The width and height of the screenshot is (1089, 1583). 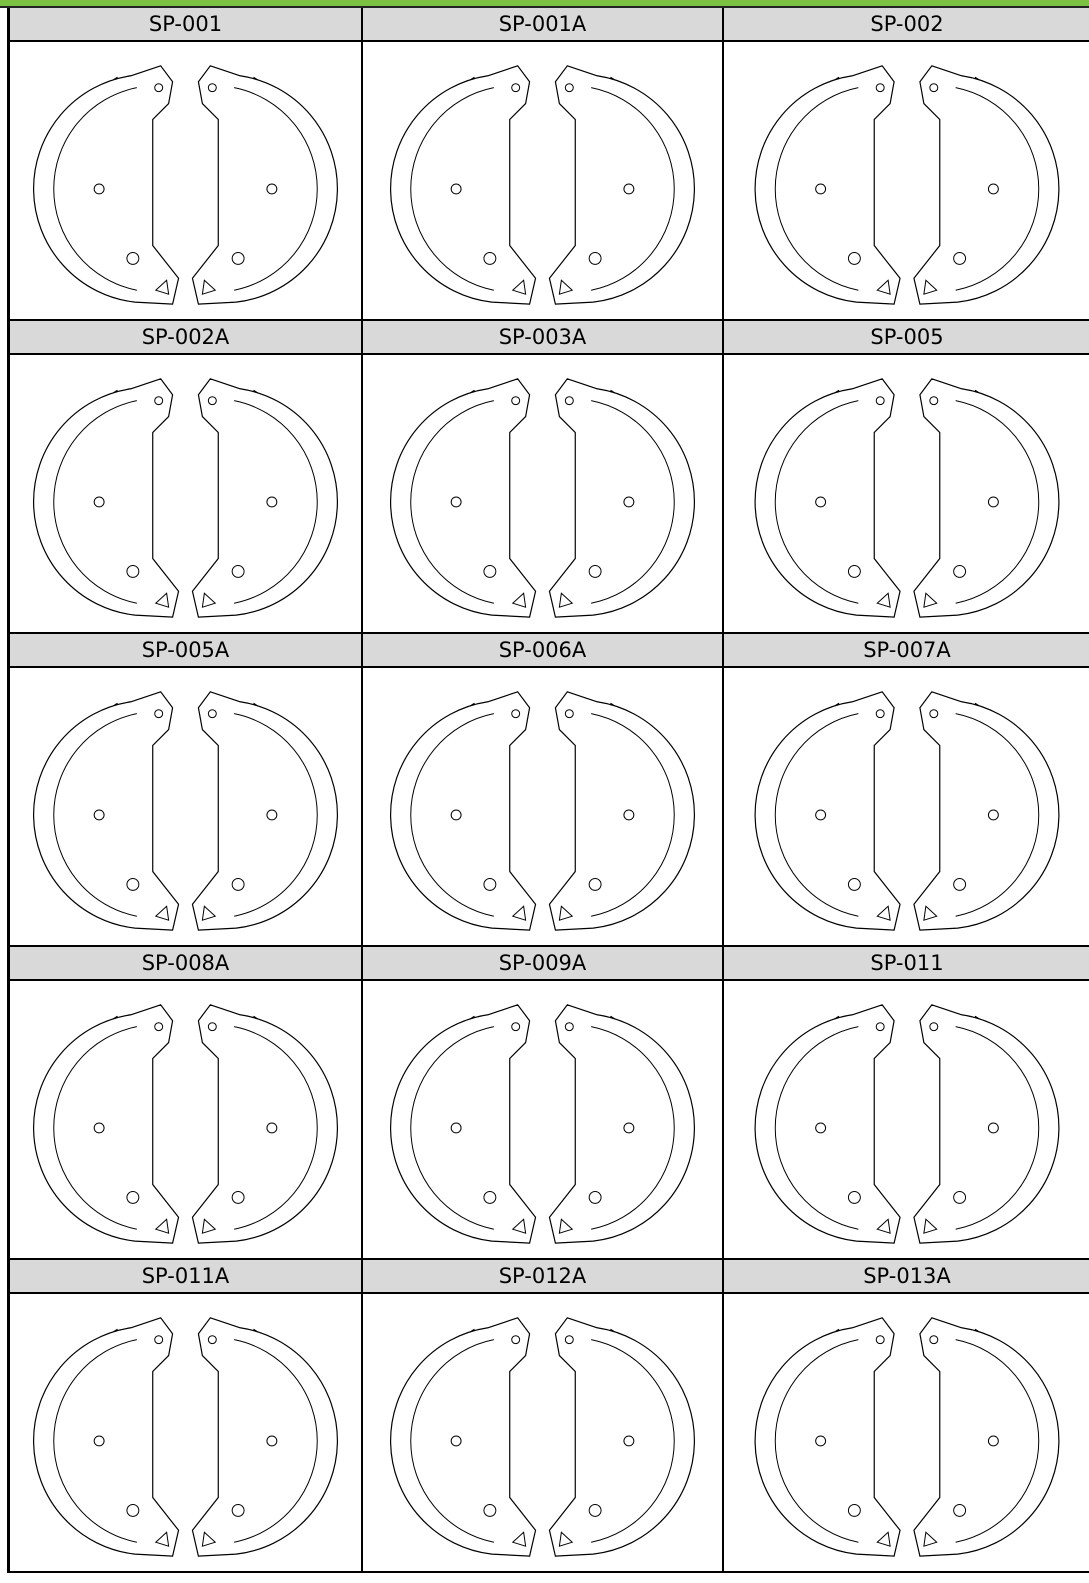 I want to click on product-code: SP-013A, so click(x=906, y=1277).